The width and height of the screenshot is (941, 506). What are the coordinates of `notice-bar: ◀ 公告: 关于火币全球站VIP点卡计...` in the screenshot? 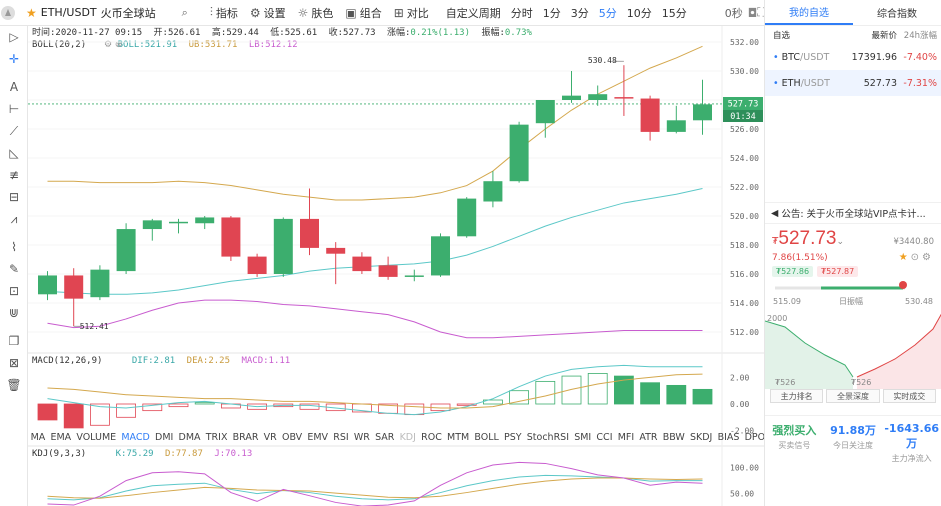 It's located at (853, 213).